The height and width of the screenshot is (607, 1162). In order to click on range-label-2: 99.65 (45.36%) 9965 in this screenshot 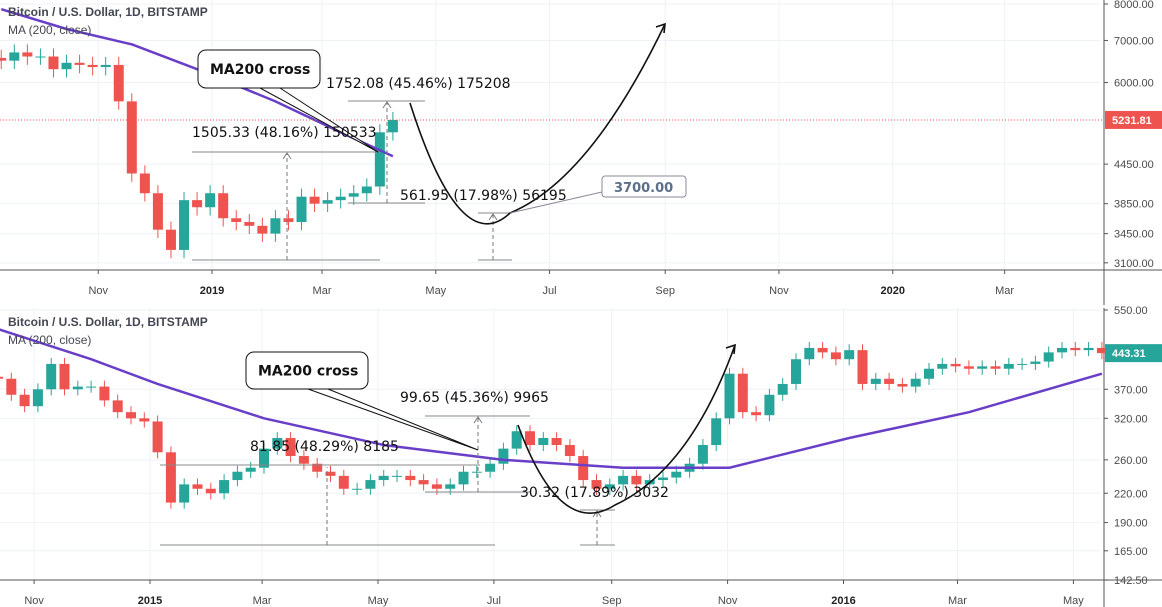, I will do `click(474, 398)`.